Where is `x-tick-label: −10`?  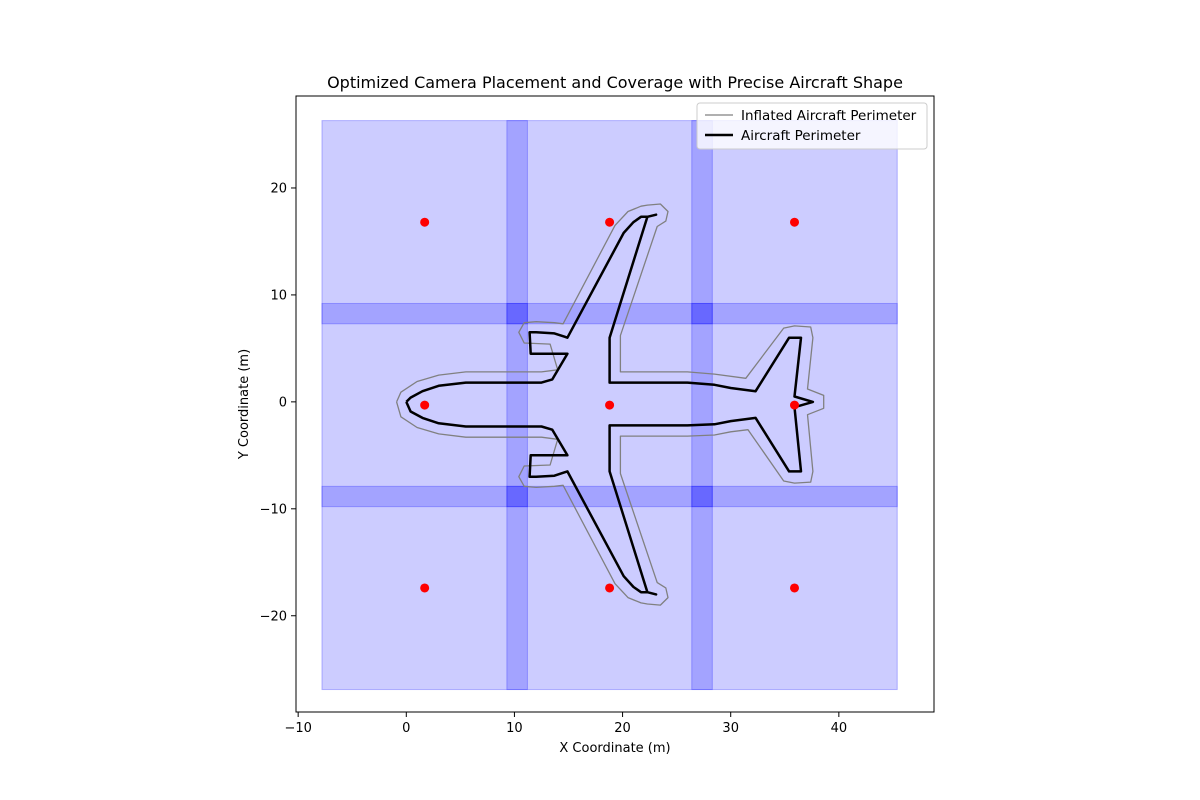
x-tick-label: −10 is located at coordinates (297, 728).